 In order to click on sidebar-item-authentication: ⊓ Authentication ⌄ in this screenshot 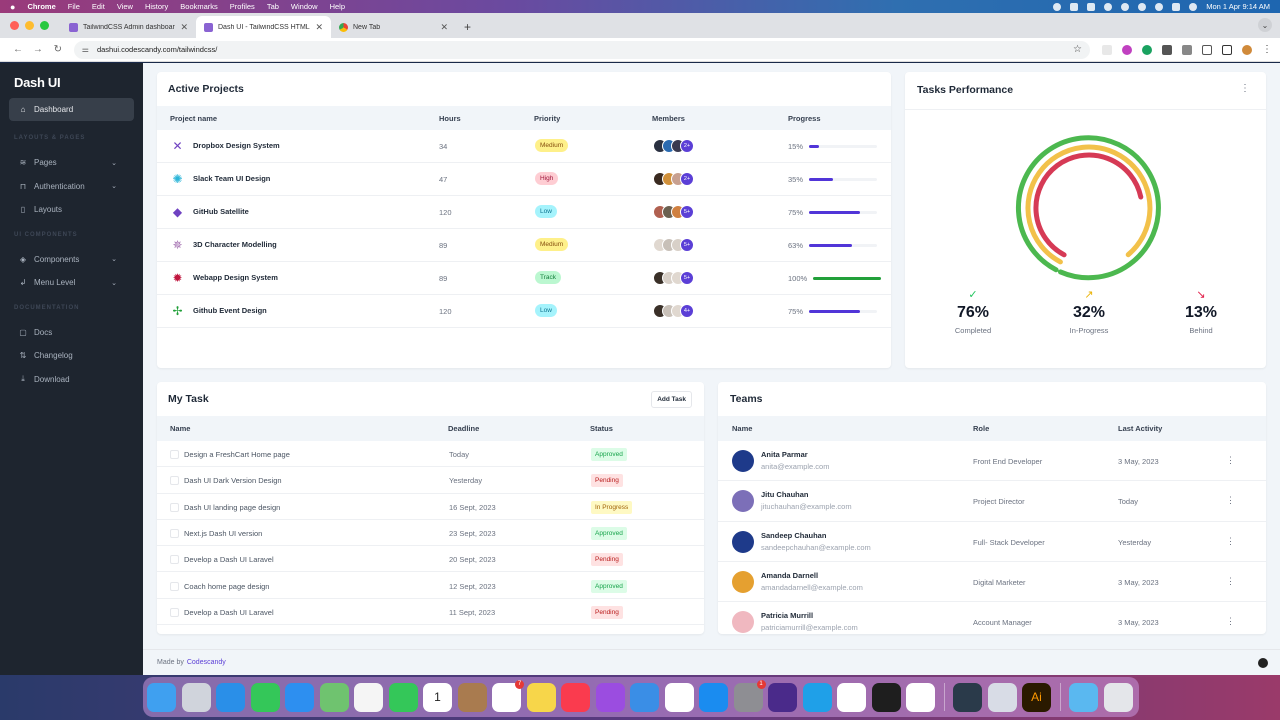, I will do `click(71, 187)`.